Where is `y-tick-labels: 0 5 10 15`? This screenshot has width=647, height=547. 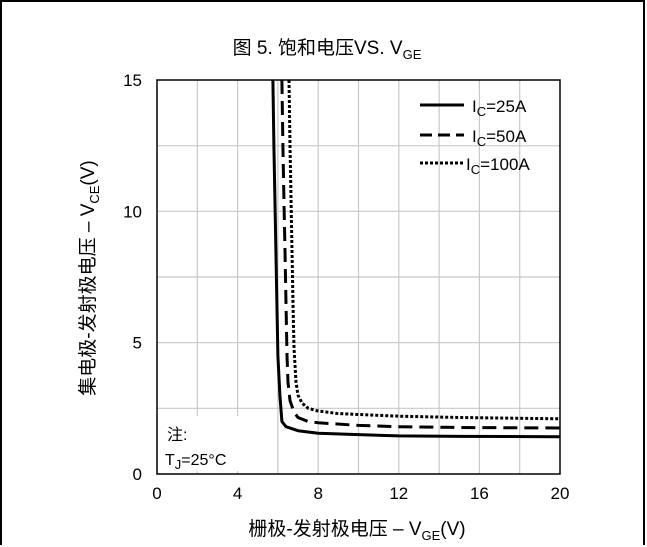 y-tick-labels: 0 5 10 15 is located at coordinates (132, 277).